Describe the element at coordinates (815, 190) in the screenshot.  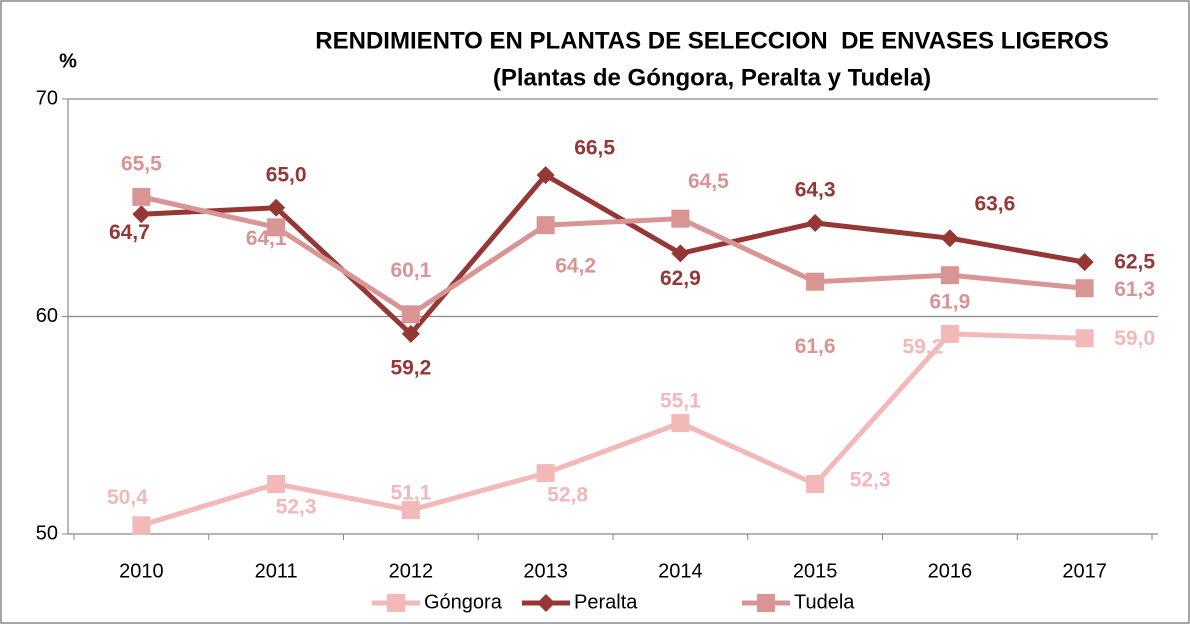
I see `data-label: 64,3` at that location.